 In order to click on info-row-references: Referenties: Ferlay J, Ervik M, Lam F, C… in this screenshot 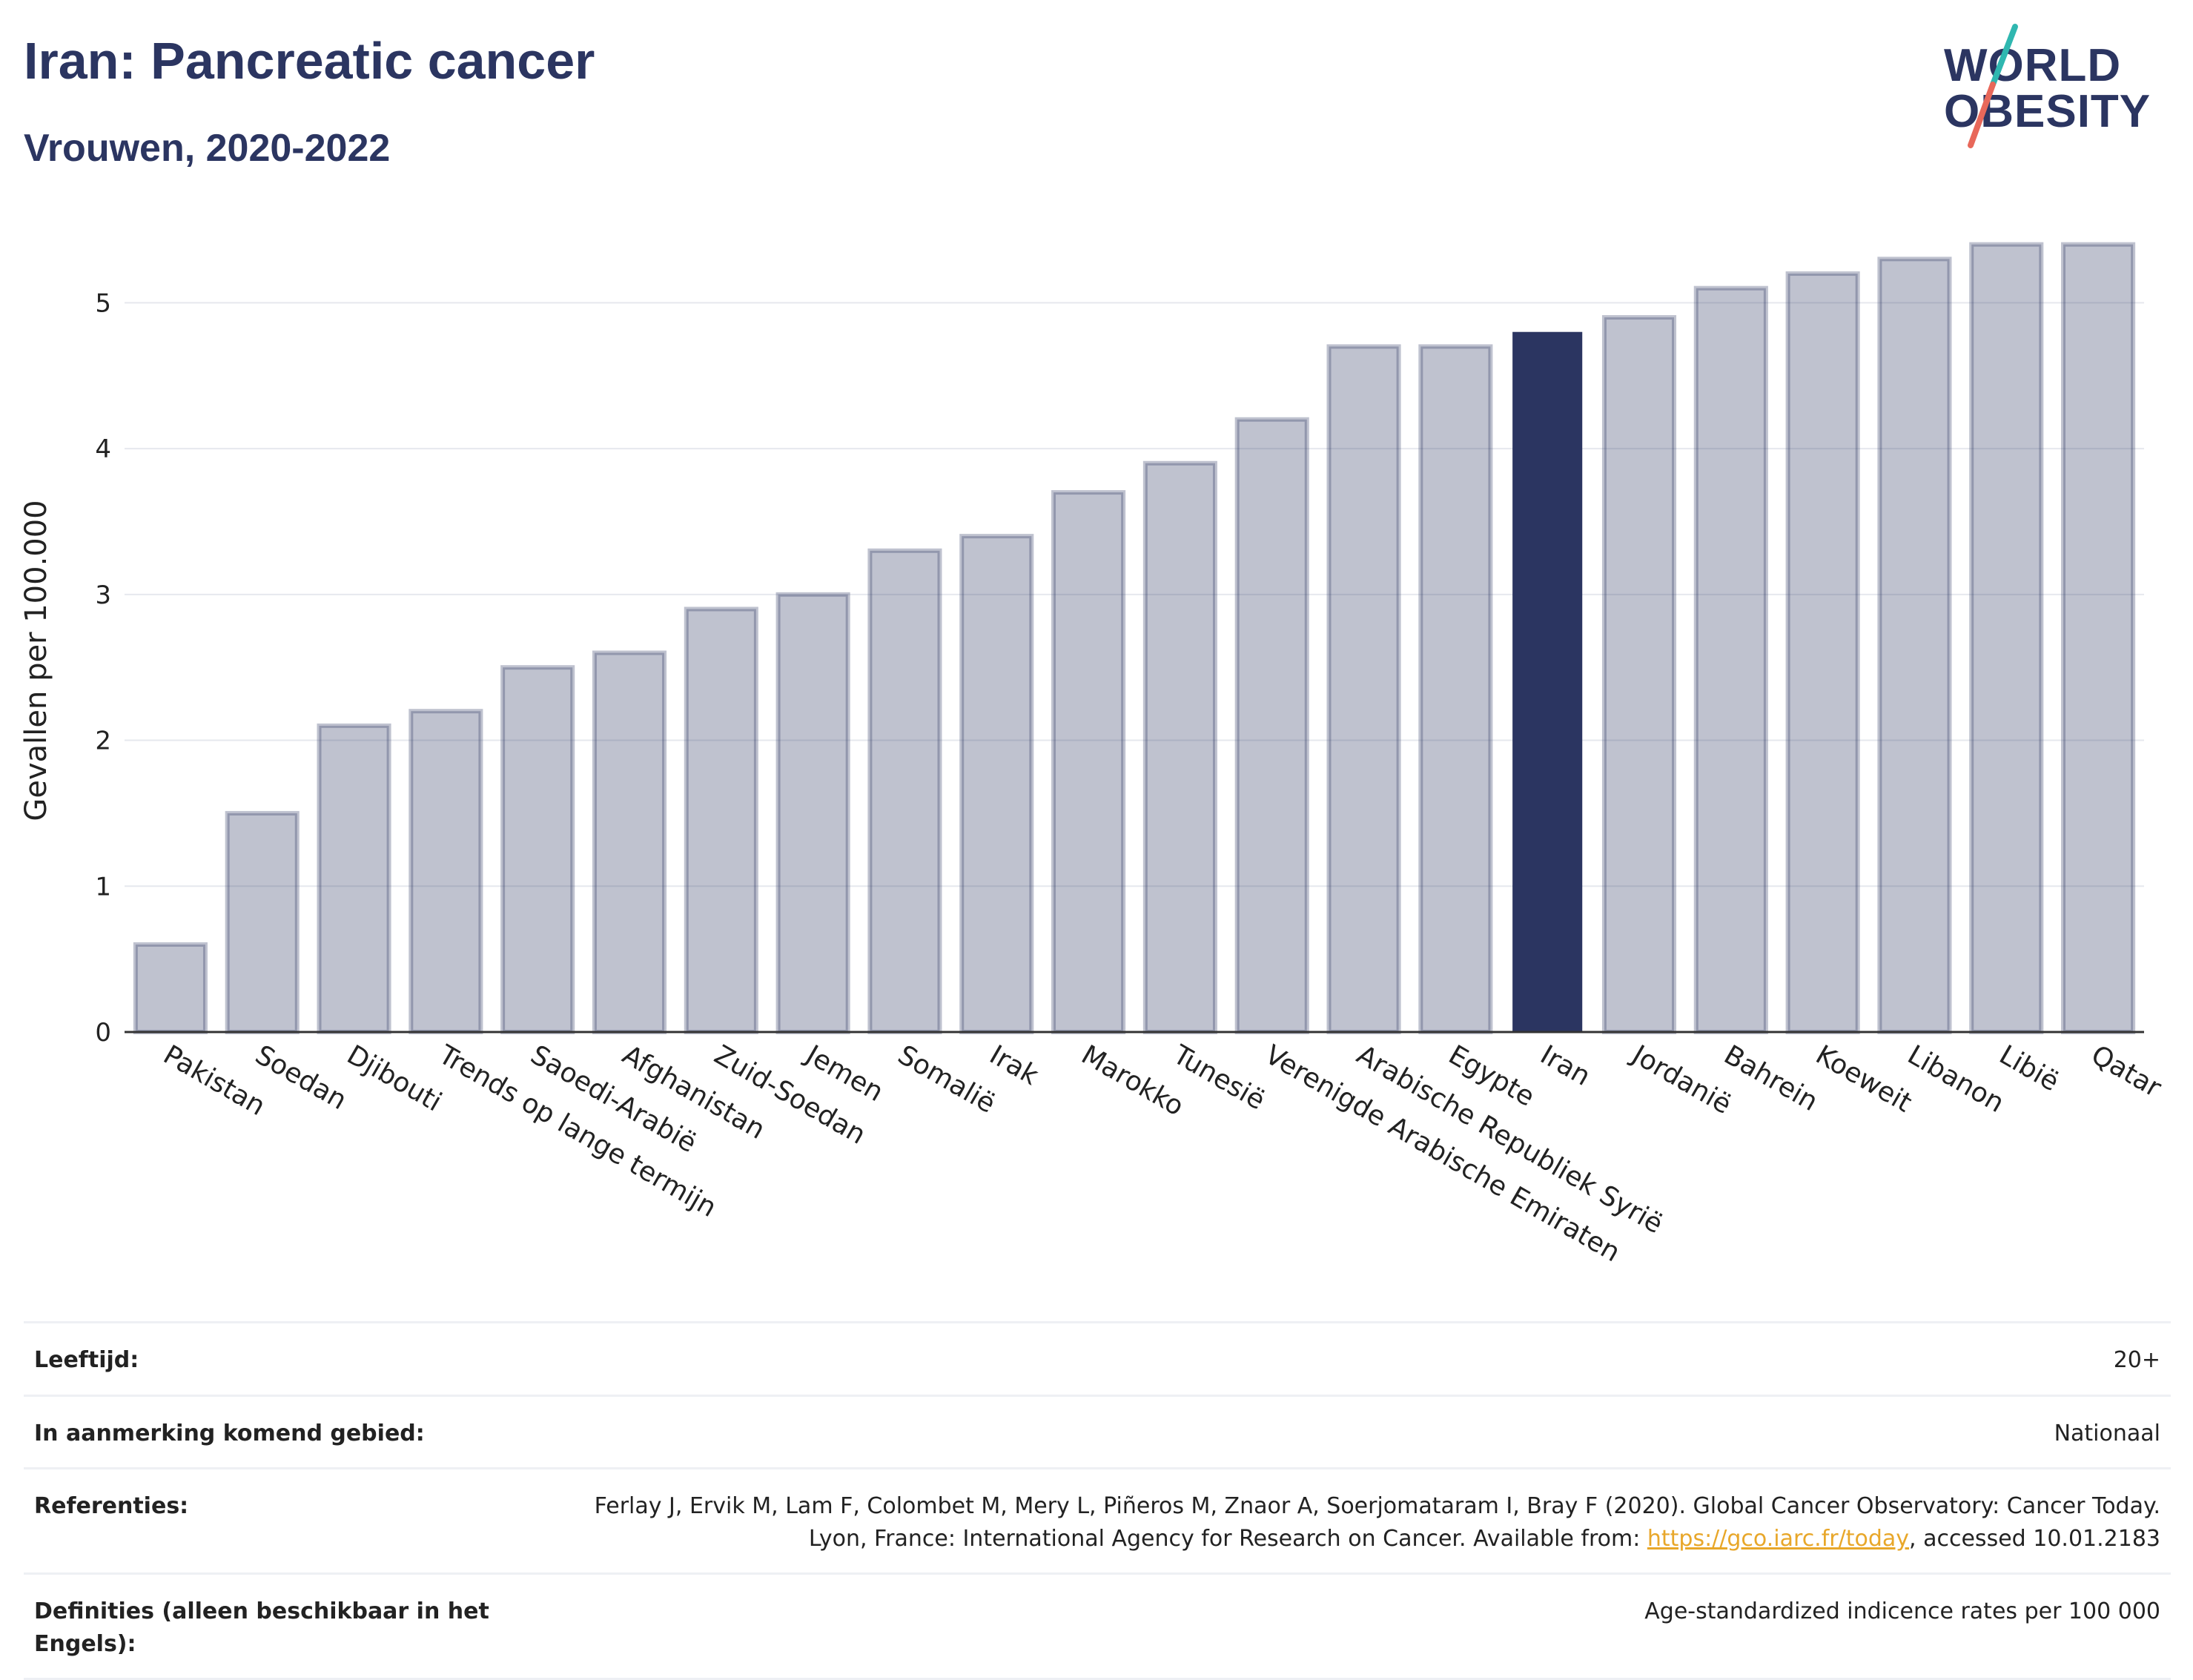, I will do `click(1097, 1522)`.